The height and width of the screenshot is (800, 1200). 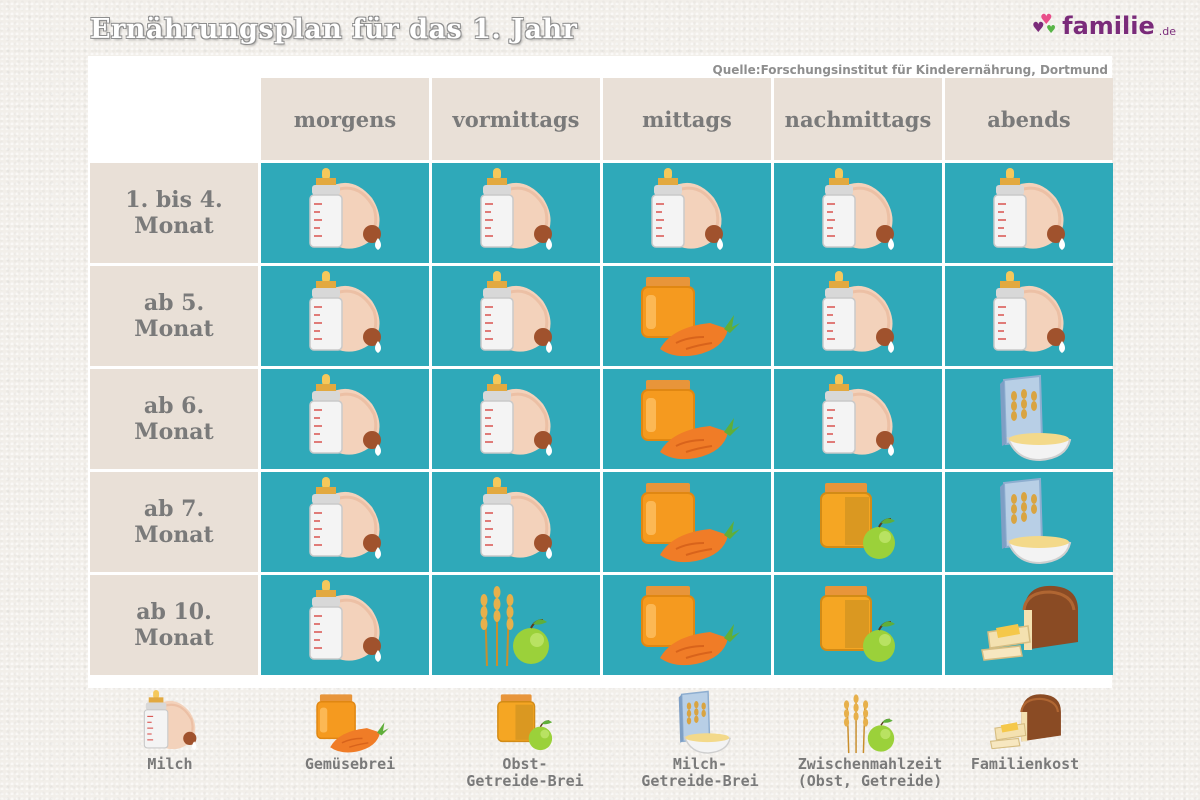 What do you see at coordinates (858, 119) in the screenshot?
I see `column-header-nachmittags: nachmittags` at bounding box center [858, 119].